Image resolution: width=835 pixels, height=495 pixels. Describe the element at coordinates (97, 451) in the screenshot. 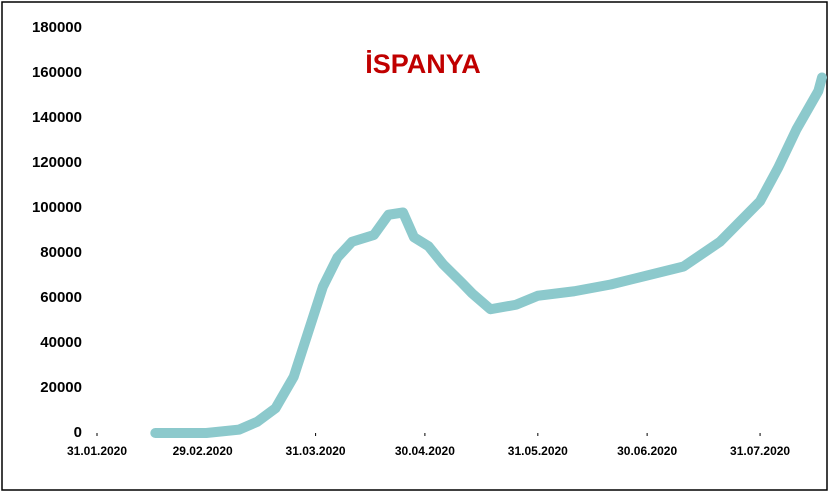

I see `x-tick-label: 31.01.2020` at that location.